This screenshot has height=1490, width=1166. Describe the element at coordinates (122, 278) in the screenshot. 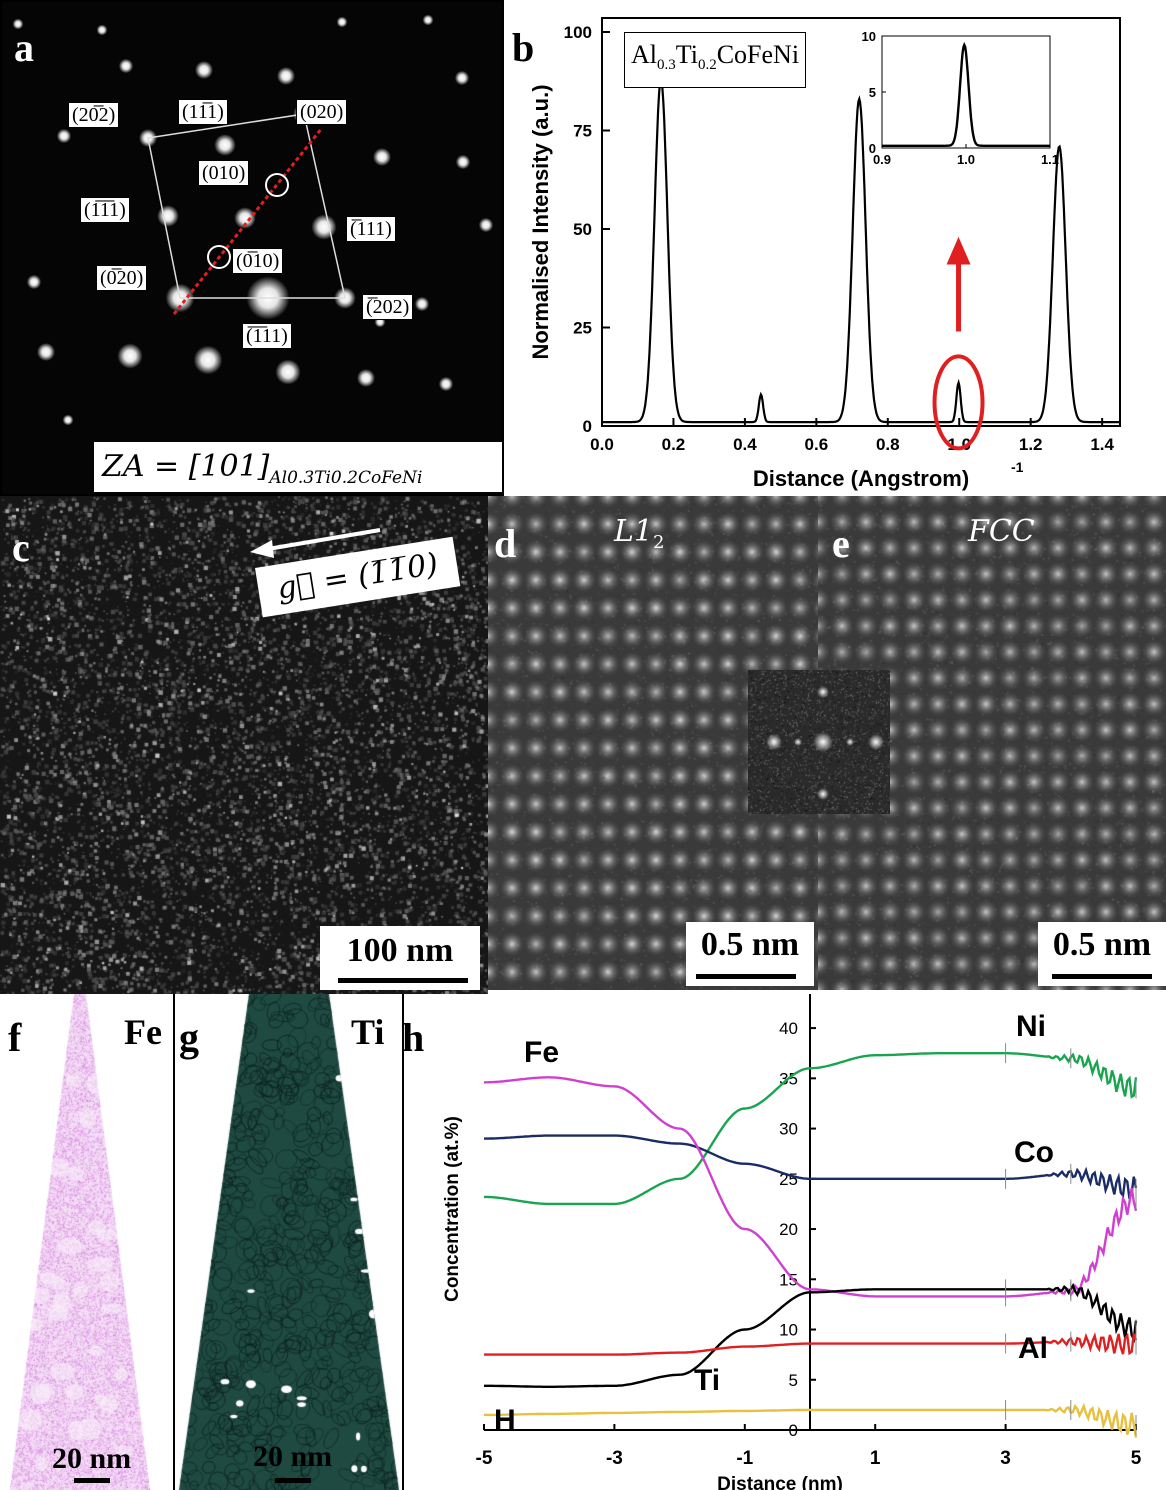

I see `spot-label-0-20: (0̅20)` at that location.